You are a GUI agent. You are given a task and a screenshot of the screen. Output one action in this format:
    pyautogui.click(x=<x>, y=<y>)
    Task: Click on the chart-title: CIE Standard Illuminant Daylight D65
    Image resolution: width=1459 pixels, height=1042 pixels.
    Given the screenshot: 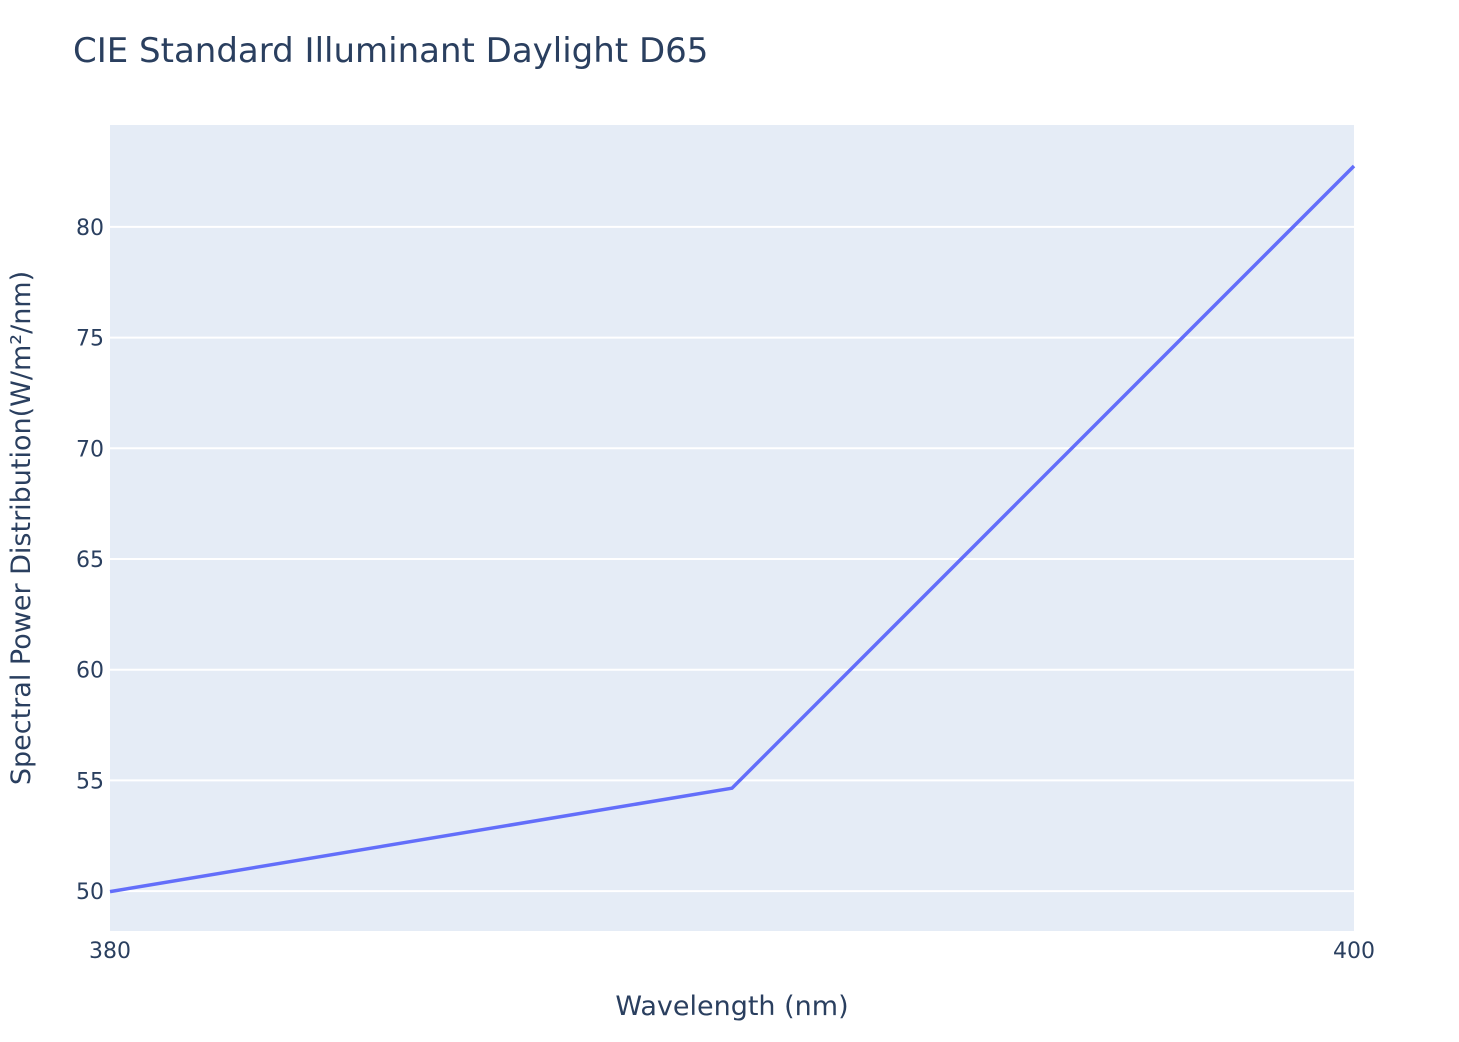 What is the action you would take?
    pyautogui.click(x=390, y=51)
    